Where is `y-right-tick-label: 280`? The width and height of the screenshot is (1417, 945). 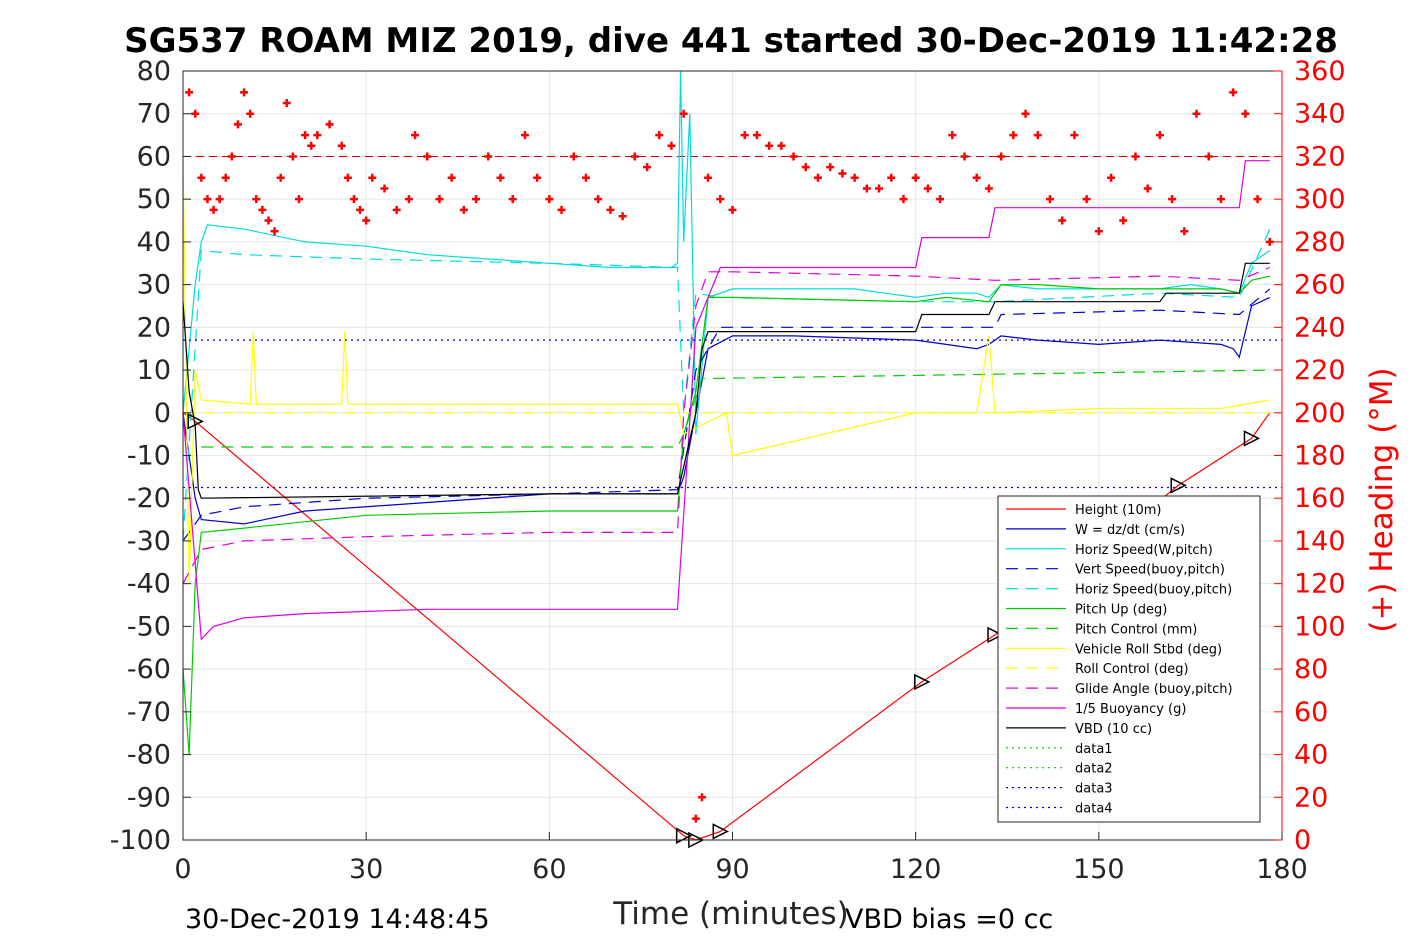
y-right-tick-label: 280 is located at coordinates (1320, 242).